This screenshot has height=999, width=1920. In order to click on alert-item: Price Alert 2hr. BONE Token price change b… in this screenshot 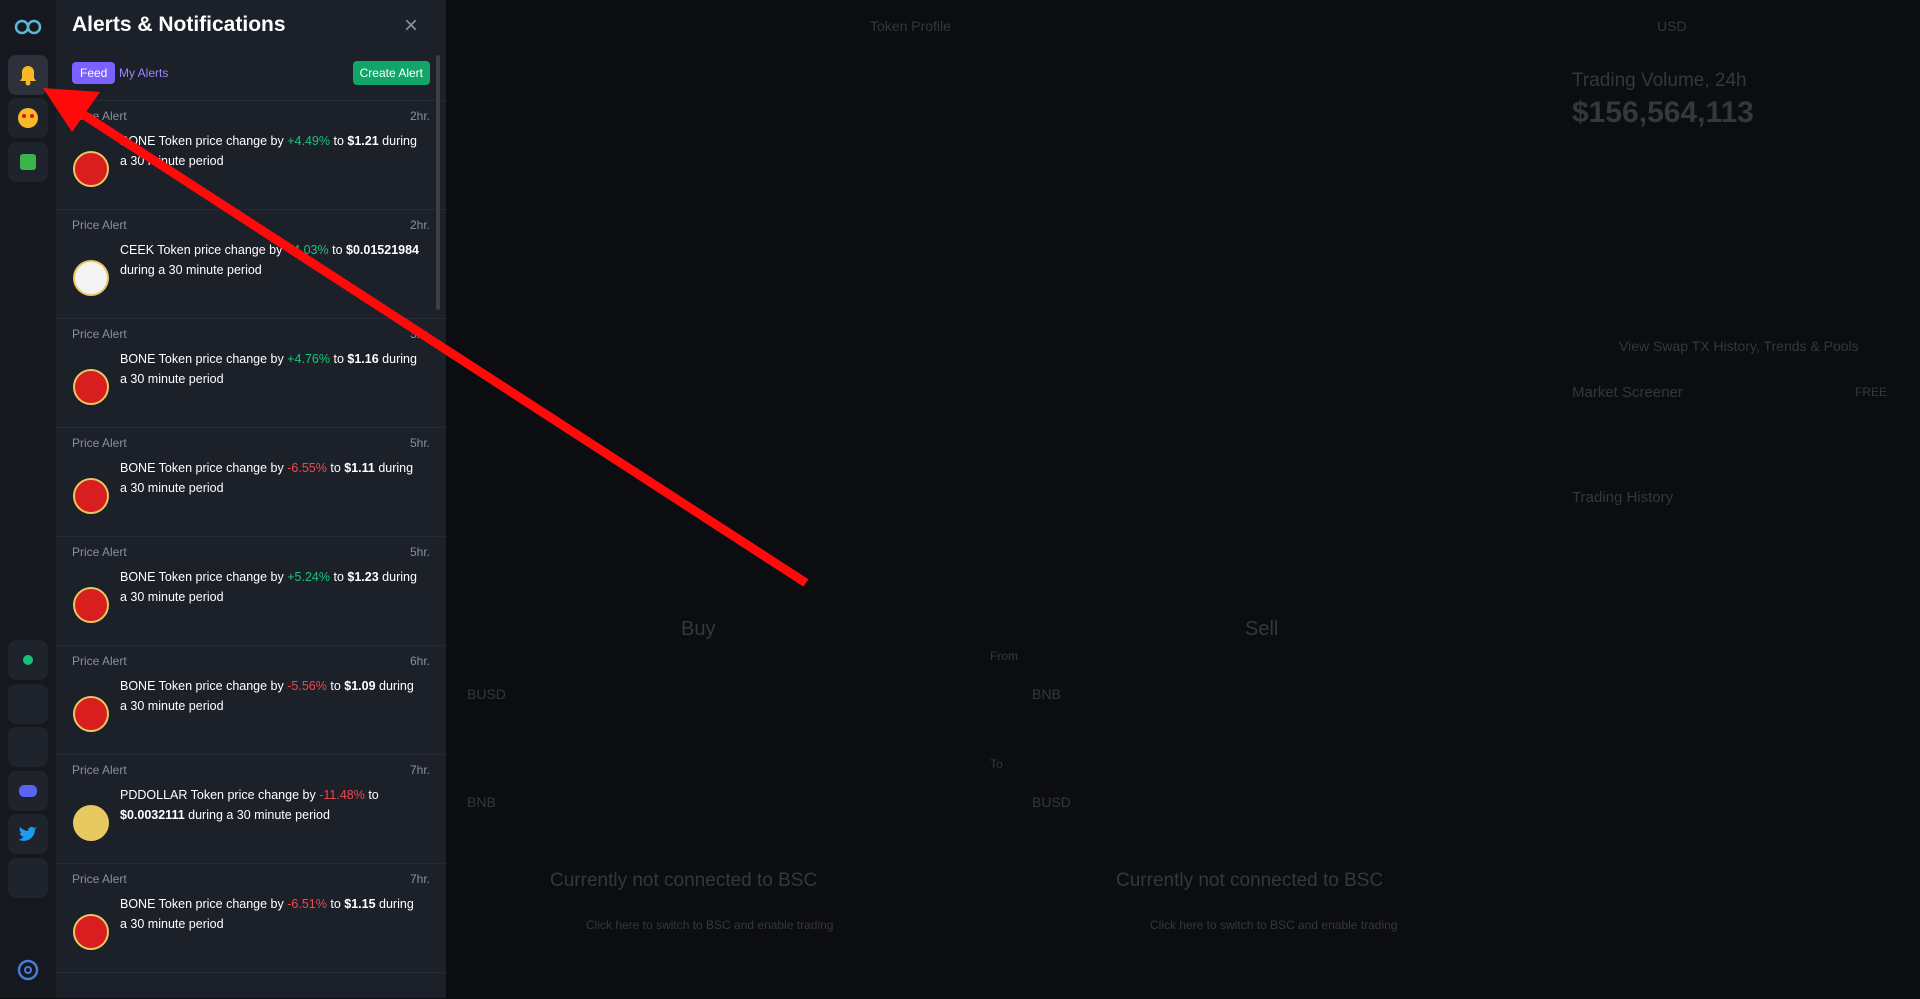, I will do `click(251, 155)`.